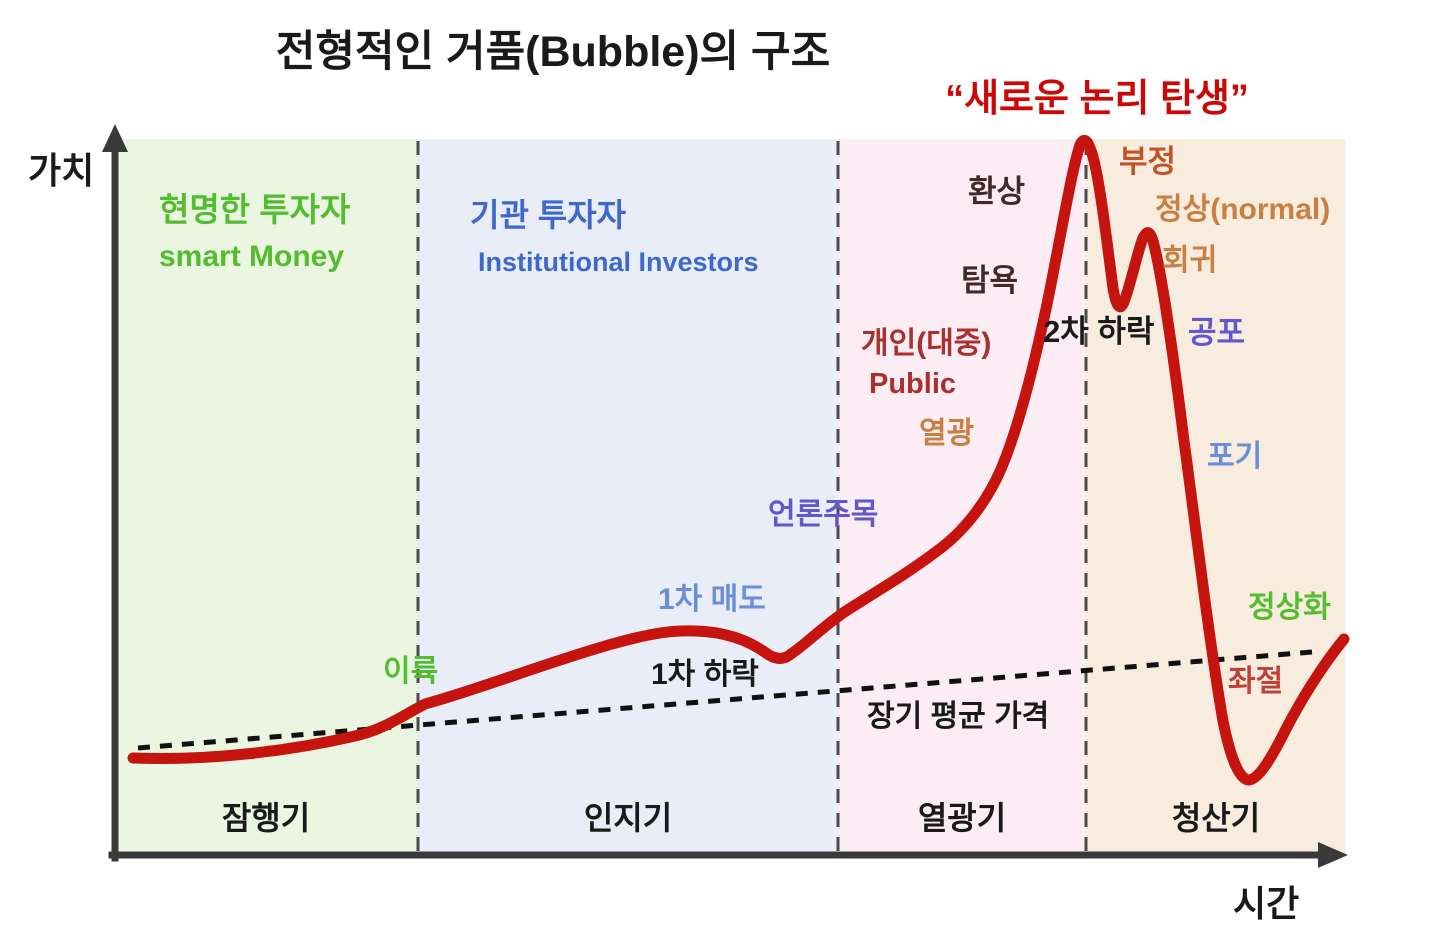  What do you see at coordinates (913, 384) in the screenshot?
I see `label-public-en: Public` at bounding box center [913, 384].